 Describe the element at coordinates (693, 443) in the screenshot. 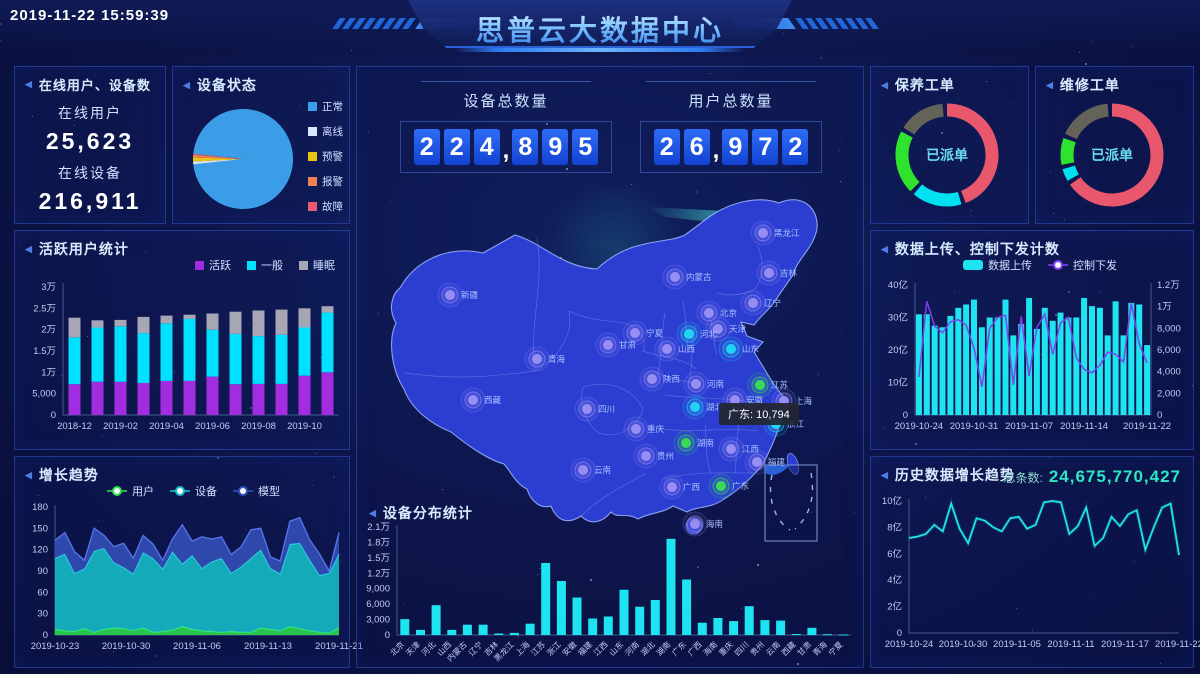

I see `map-bubble-湖南: 湖南` at that location.